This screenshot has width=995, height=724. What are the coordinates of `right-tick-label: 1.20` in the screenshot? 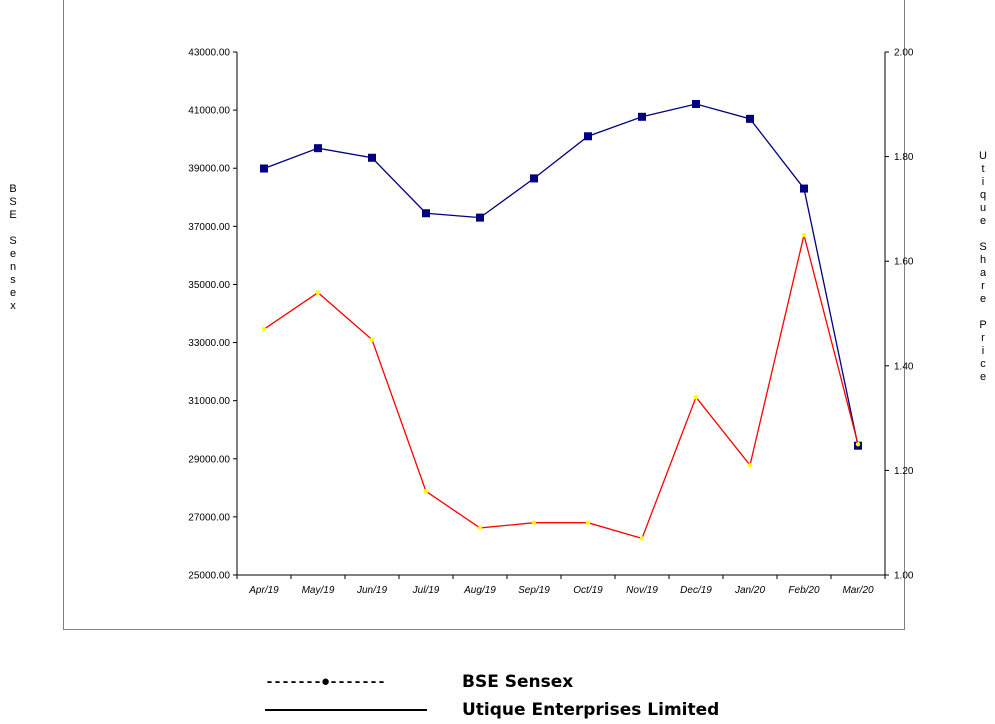 It's located at (904, 471).